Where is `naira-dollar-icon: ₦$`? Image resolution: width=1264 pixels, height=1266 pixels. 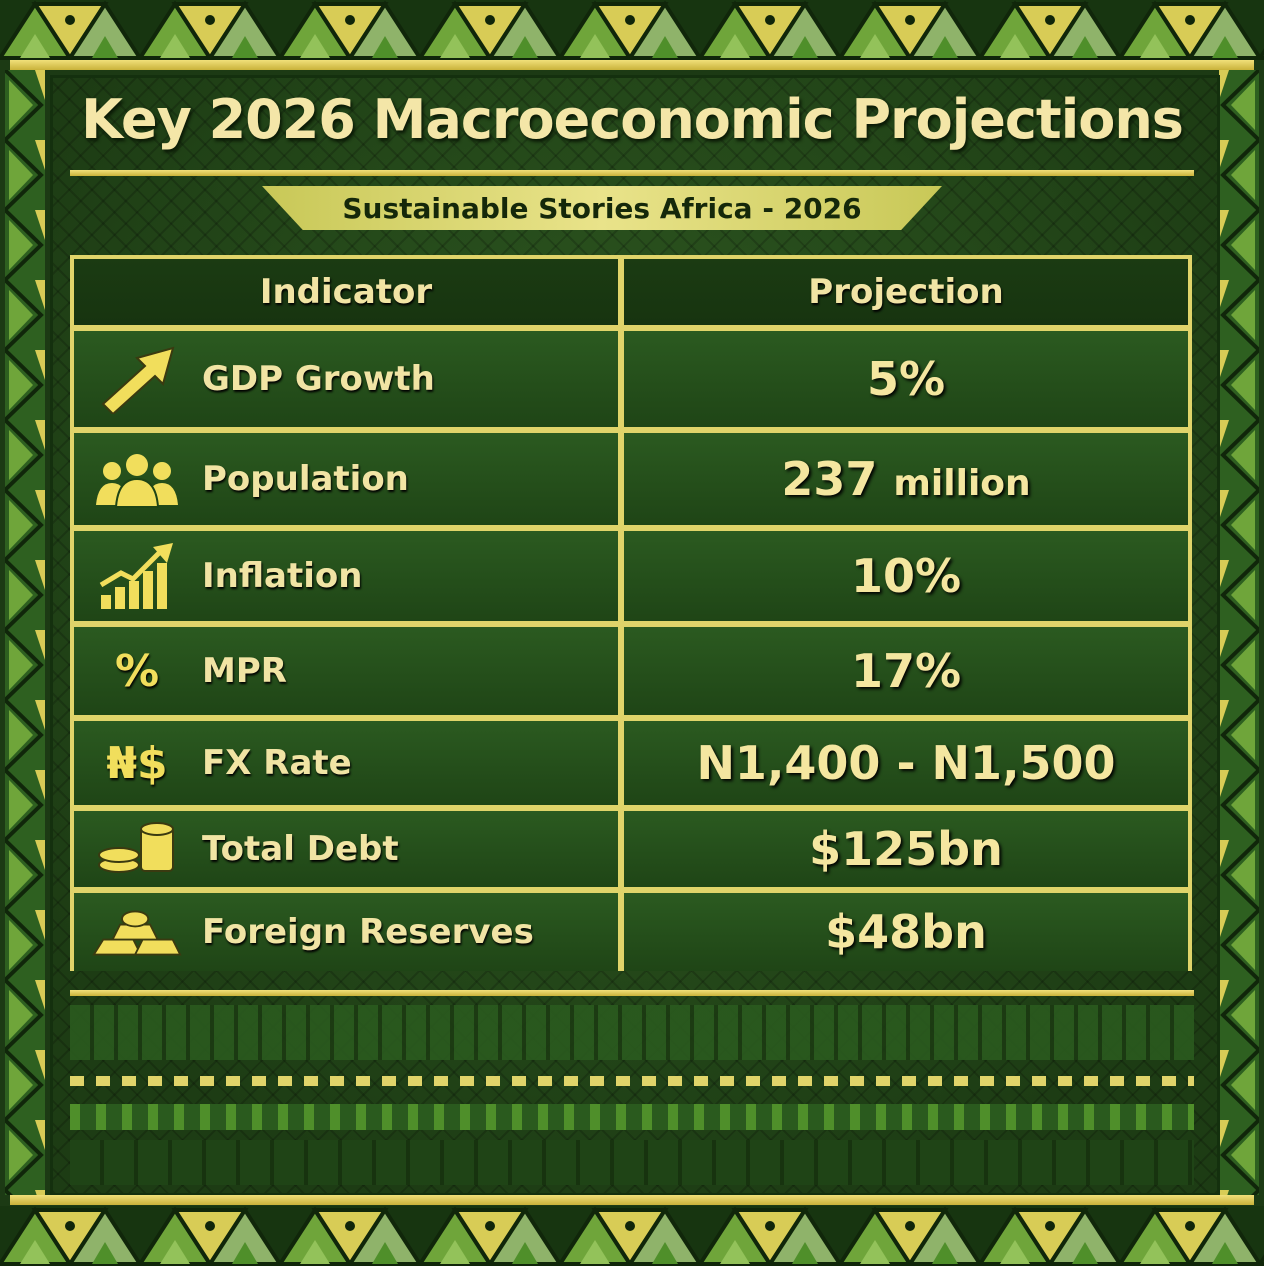 naira-dollar-icon: ₦$ is located at coordinates (137, 763).